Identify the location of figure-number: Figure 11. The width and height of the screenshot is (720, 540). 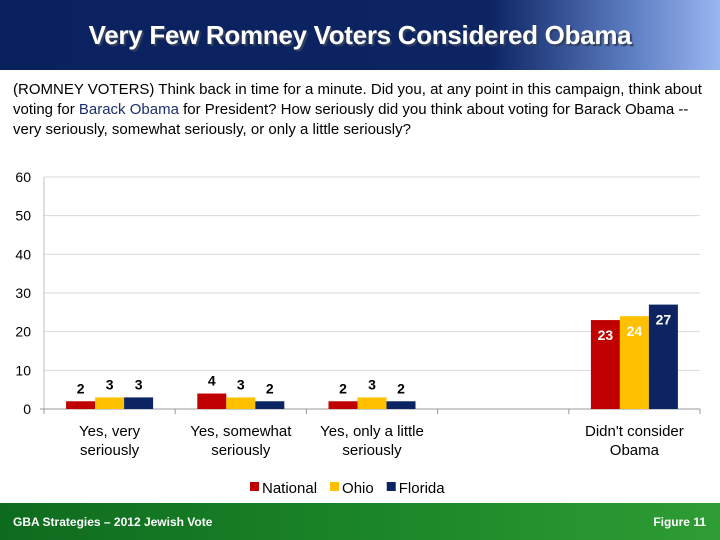
(679, 522).